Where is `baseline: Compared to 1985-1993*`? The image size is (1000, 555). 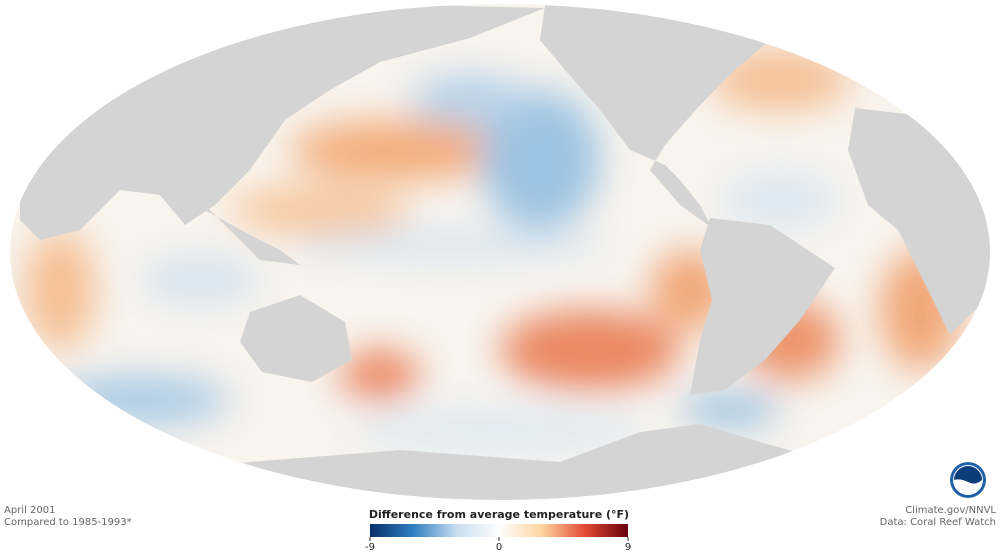
baseline: Compared to 1985-1993* is located at coordinates (68, 522).